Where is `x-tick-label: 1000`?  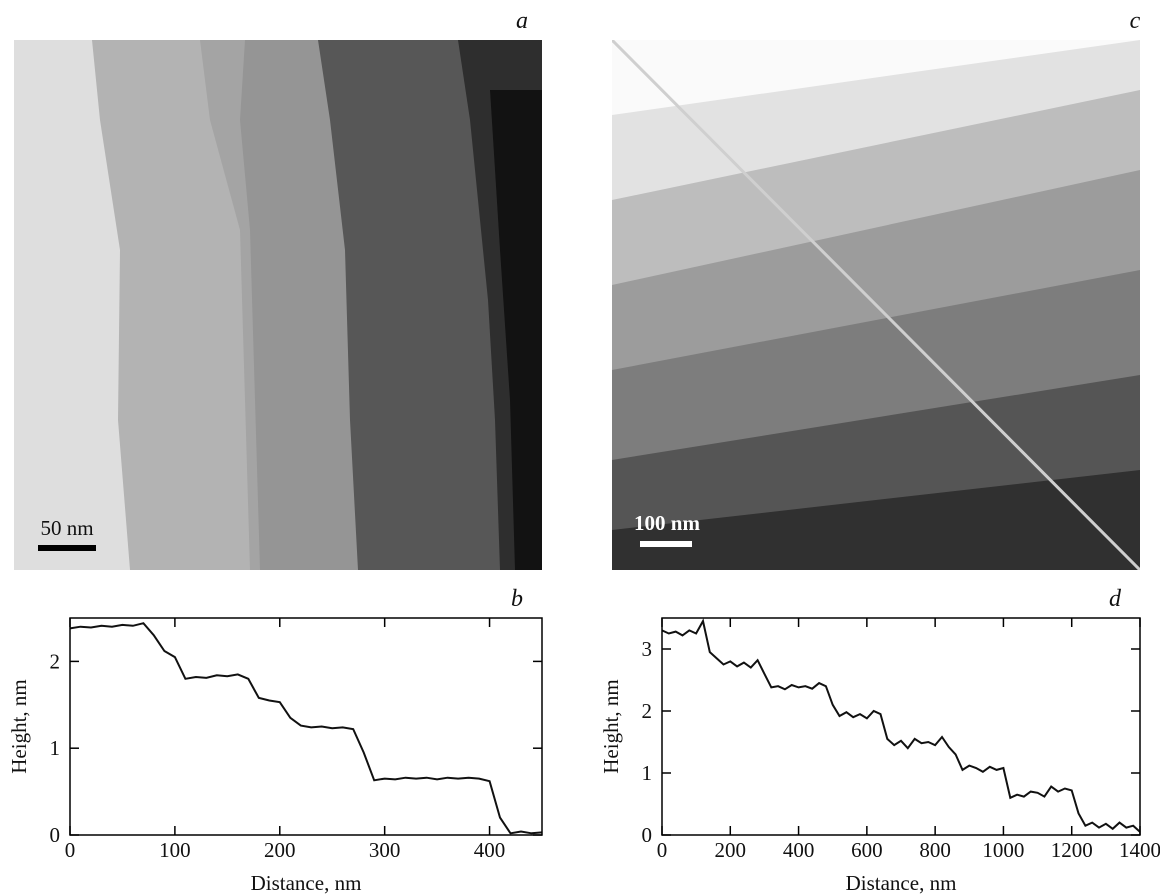 x-tick-label: 1000 is located at coordinates (1003, 850).